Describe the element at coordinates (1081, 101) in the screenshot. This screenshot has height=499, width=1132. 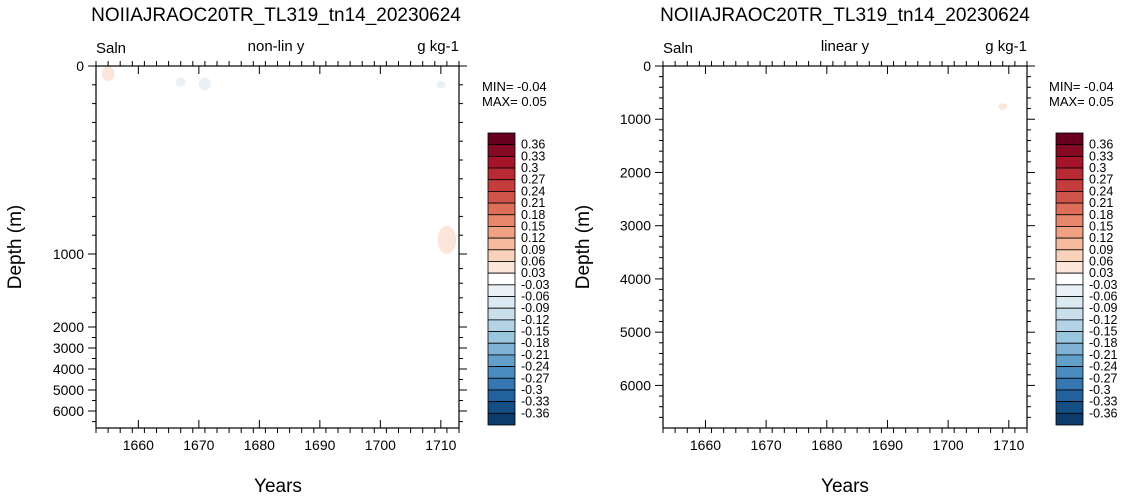
I see `max-text: MAX= 0.05` at that location.